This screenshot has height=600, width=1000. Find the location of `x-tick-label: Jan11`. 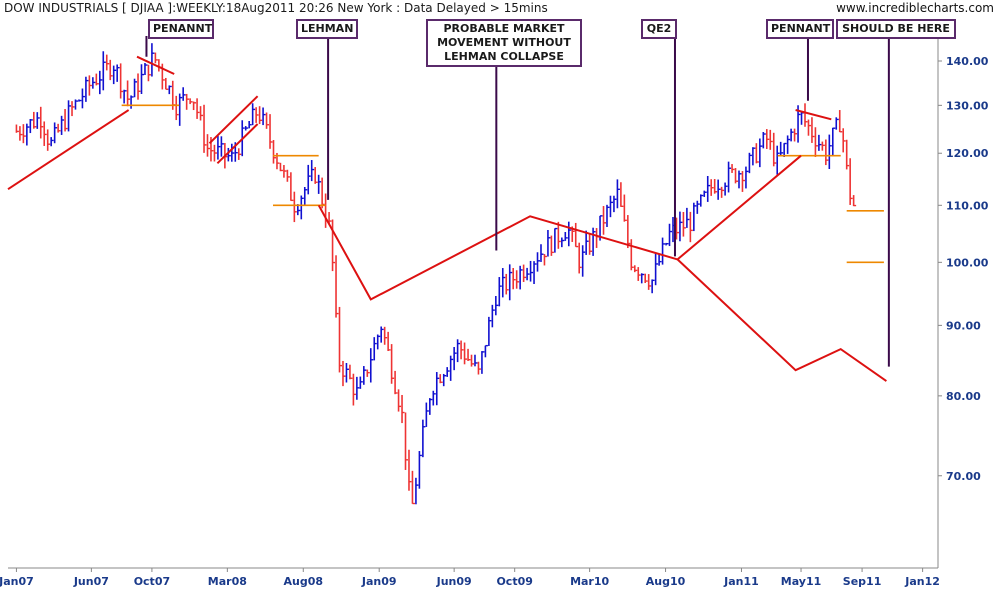

x-tick-label: Jan11 is located at coordinates (741, 581).